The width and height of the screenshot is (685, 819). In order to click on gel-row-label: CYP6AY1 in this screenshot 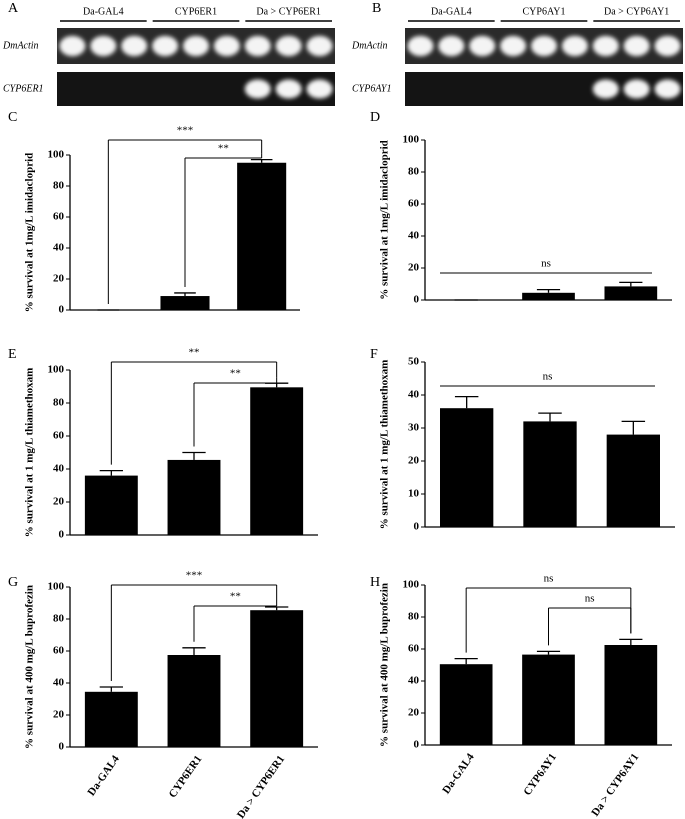, I will do `click(371, 88)`.